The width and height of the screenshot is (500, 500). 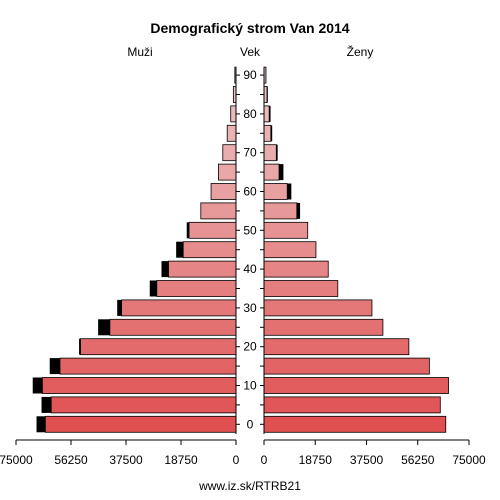 What do you see at coordinates (139, 52) in the screenshot?
I see `left-series-label: Muži` at bounding box center [139, 52].